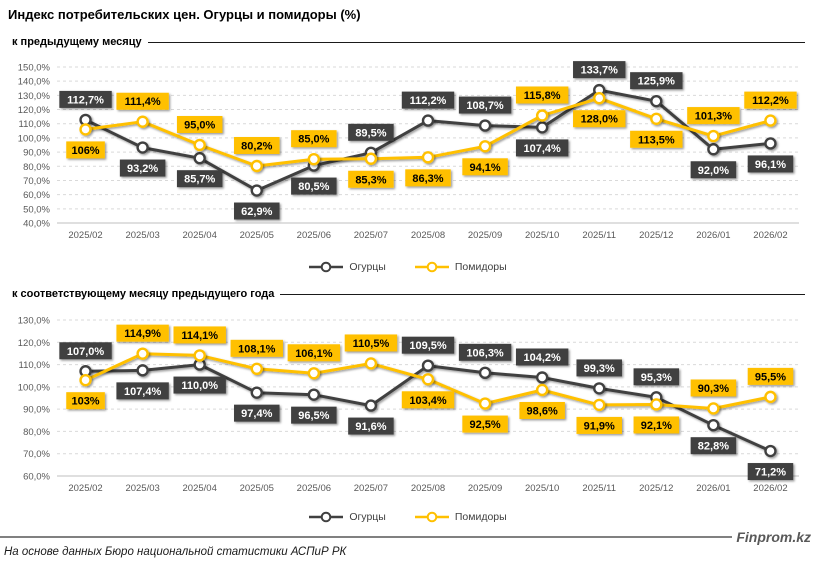 This screenshot has width=815, height=566. I want to click on data-label-tomatoes: 108,1%, so click(257, 349).